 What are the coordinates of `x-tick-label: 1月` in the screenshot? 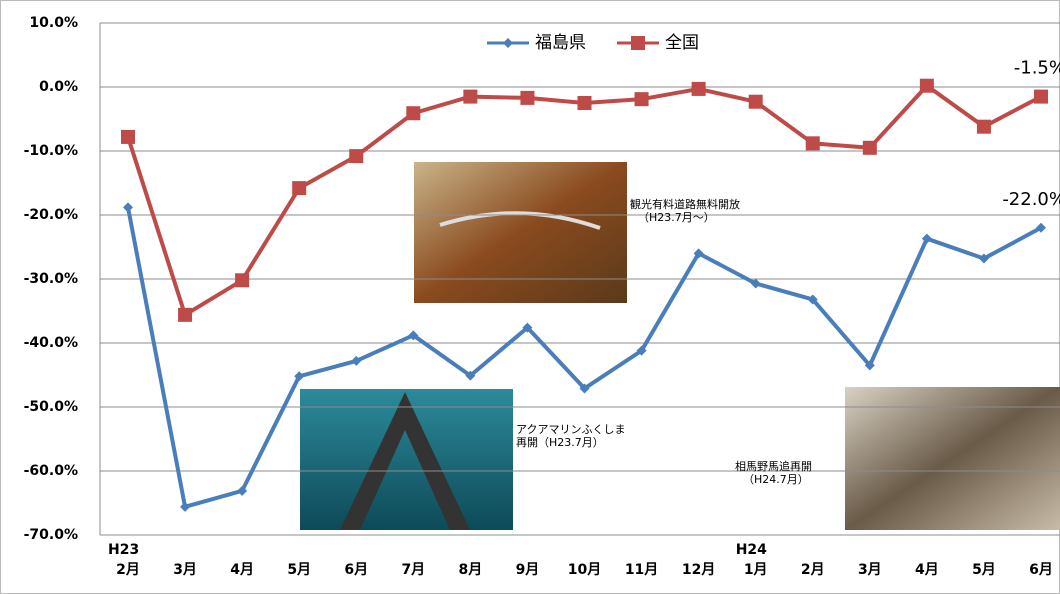 It's located at (756, 570).